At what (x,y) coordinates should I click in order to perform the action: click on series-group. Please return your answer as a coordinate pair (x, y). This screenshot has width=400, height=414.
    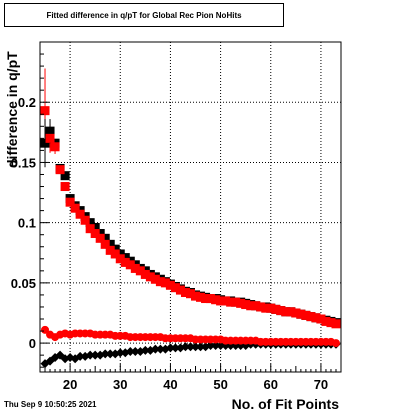
    Looking at the image, I should click on (190, 336).